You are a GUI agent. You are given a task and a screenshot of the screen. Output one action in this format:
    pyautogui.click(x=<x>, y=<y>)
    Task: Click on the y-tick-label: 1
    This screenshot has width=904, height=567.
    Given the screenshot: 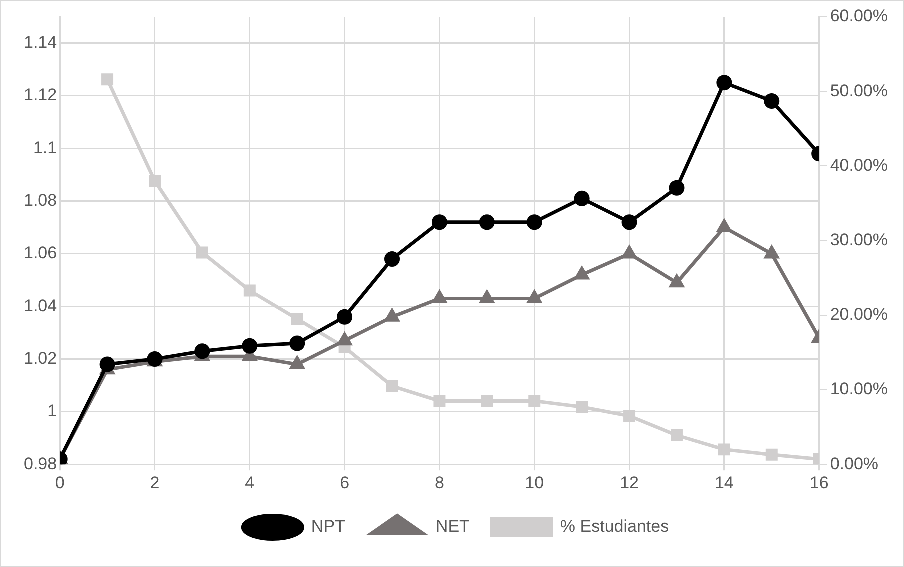 What is the action you would take?
    pyautogui.click(x=53, y=411)
    